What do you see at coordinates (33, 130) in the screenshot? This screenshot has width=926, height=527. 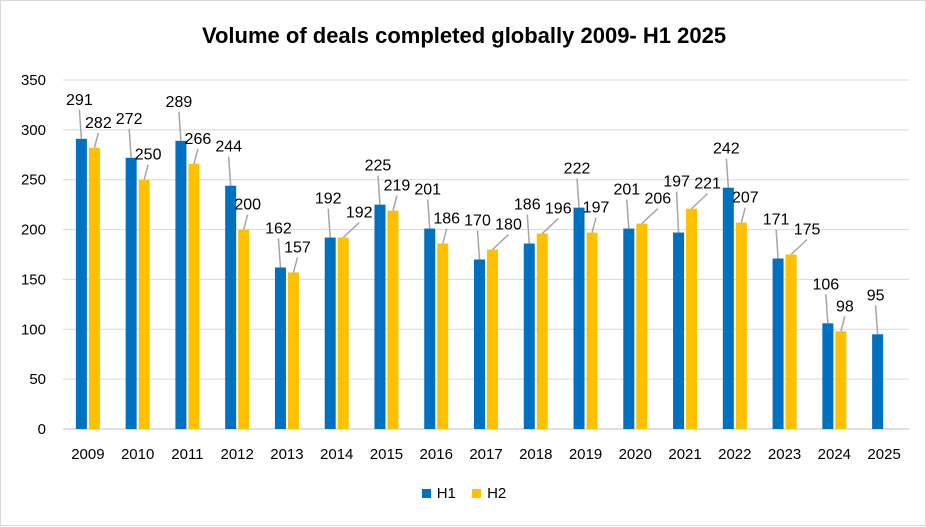 I see `y-tick-label: 300` at bounding box center [33, 130].